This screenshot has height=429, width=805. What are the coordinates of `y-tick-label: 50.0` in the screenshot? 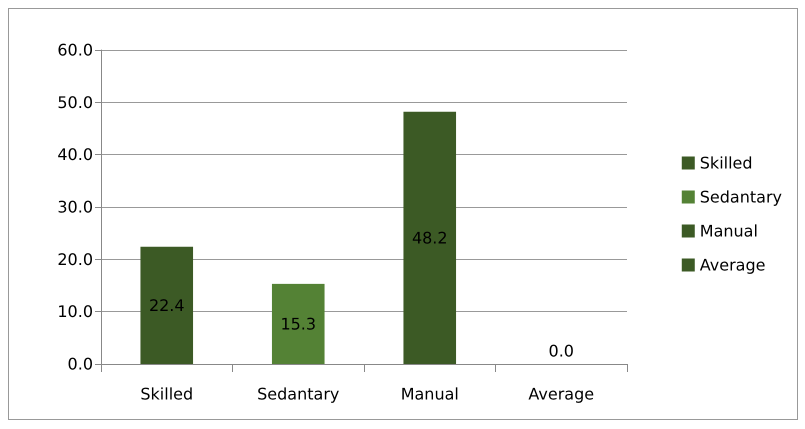 It's located at (75, 102).